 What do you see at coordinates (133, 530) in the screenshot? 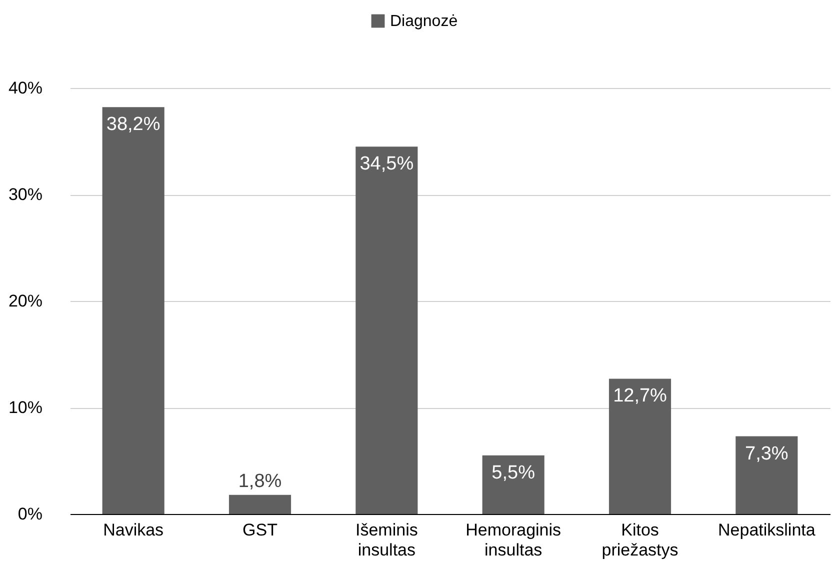
I see `x-tick-label: Navikas` at bounding box center [133, 530].